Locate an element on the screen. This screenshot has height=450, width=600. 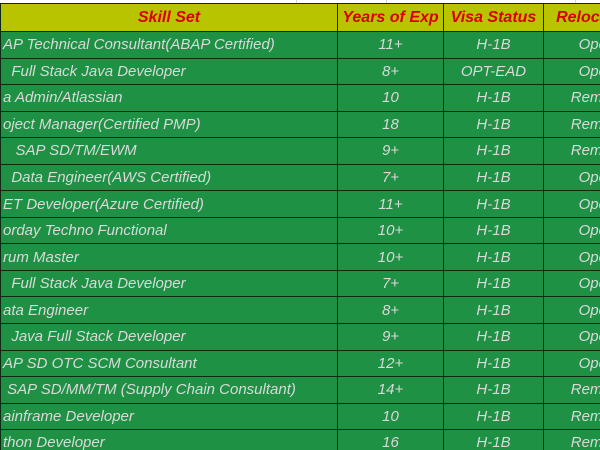
table-row: ET Developer(Azure Certified)11+H-1BOpen is located at coordinates (300, 204).